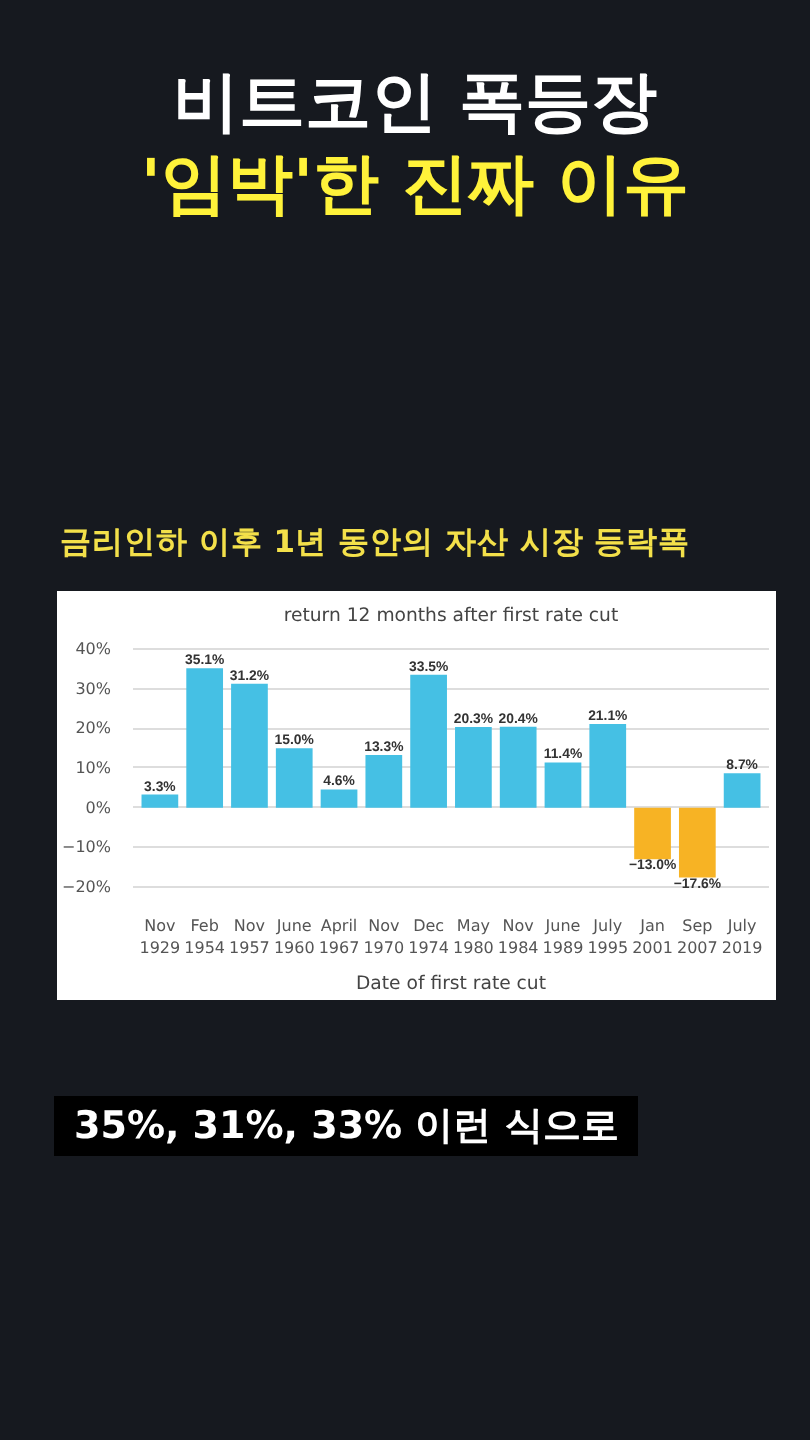  What do you see at coordinates (473, 937) in the screenshot?
I see `x-tick-label: May 1980` at bounding box center [473, 937].